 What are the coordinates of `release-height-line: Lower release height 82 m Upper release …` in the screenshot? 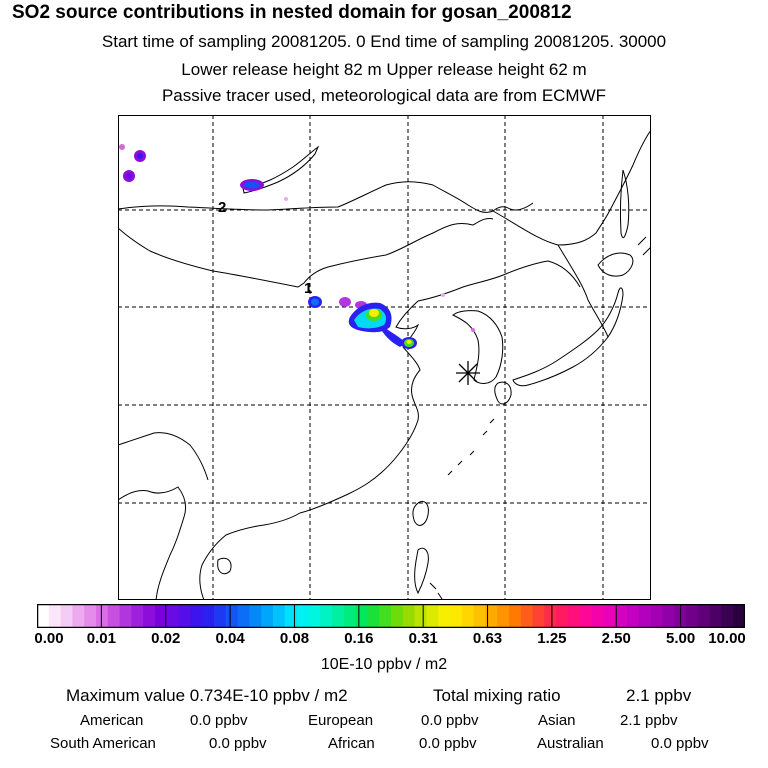 It's located at (384, 69).